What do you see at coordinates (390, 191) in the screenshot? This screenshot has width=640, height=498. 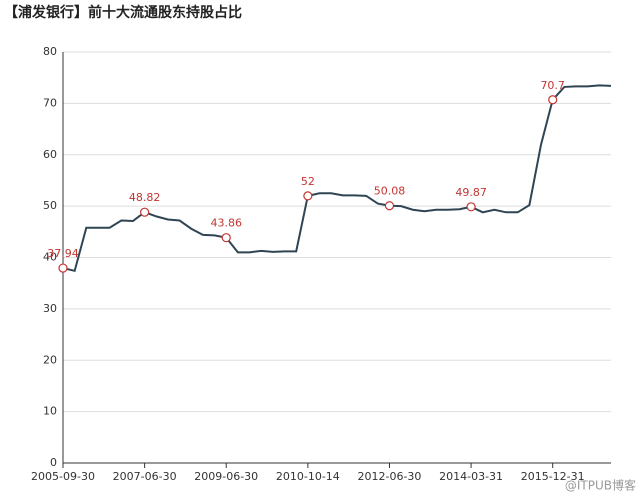 I see `data-label: 50.08` at bounding box center [390, 191].